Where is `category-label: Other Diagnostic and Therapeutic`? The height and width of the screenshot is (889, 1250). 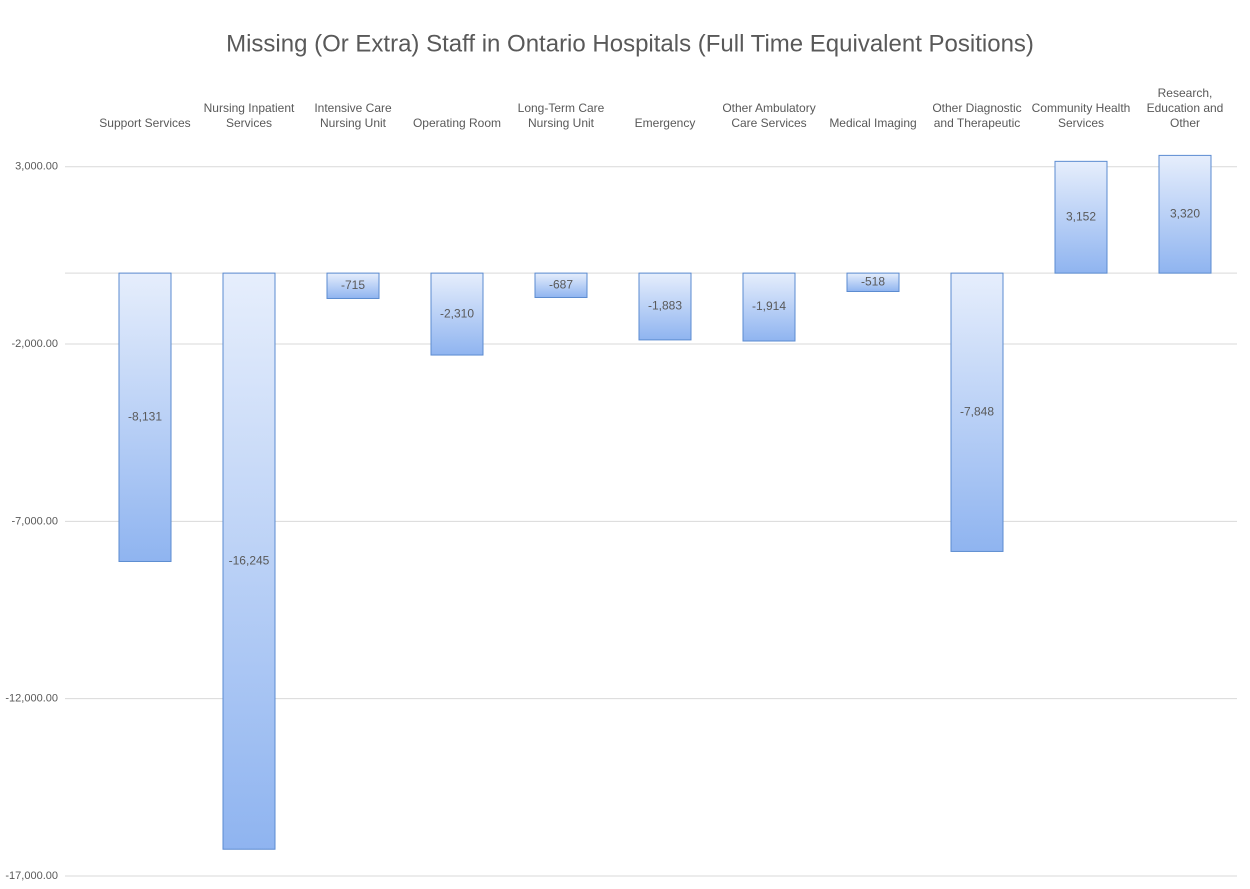
category-label: Other Diagnostic and Therapeutic is located at coordinates (977, 115).